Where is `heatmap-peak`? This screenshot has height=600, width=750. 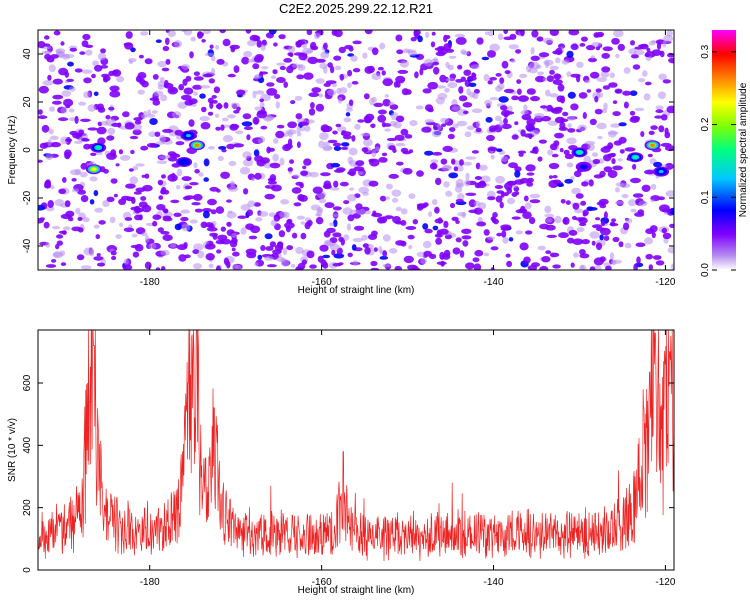
heatmap-peak is located at coordinates (661, 172).